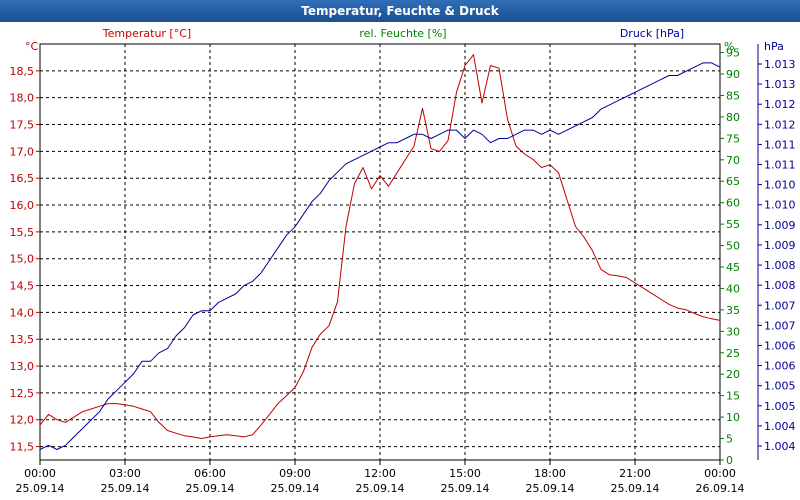 The image size is (800, 500). I want to click on temperature-tick-label: 15,0, so click(22, 259).